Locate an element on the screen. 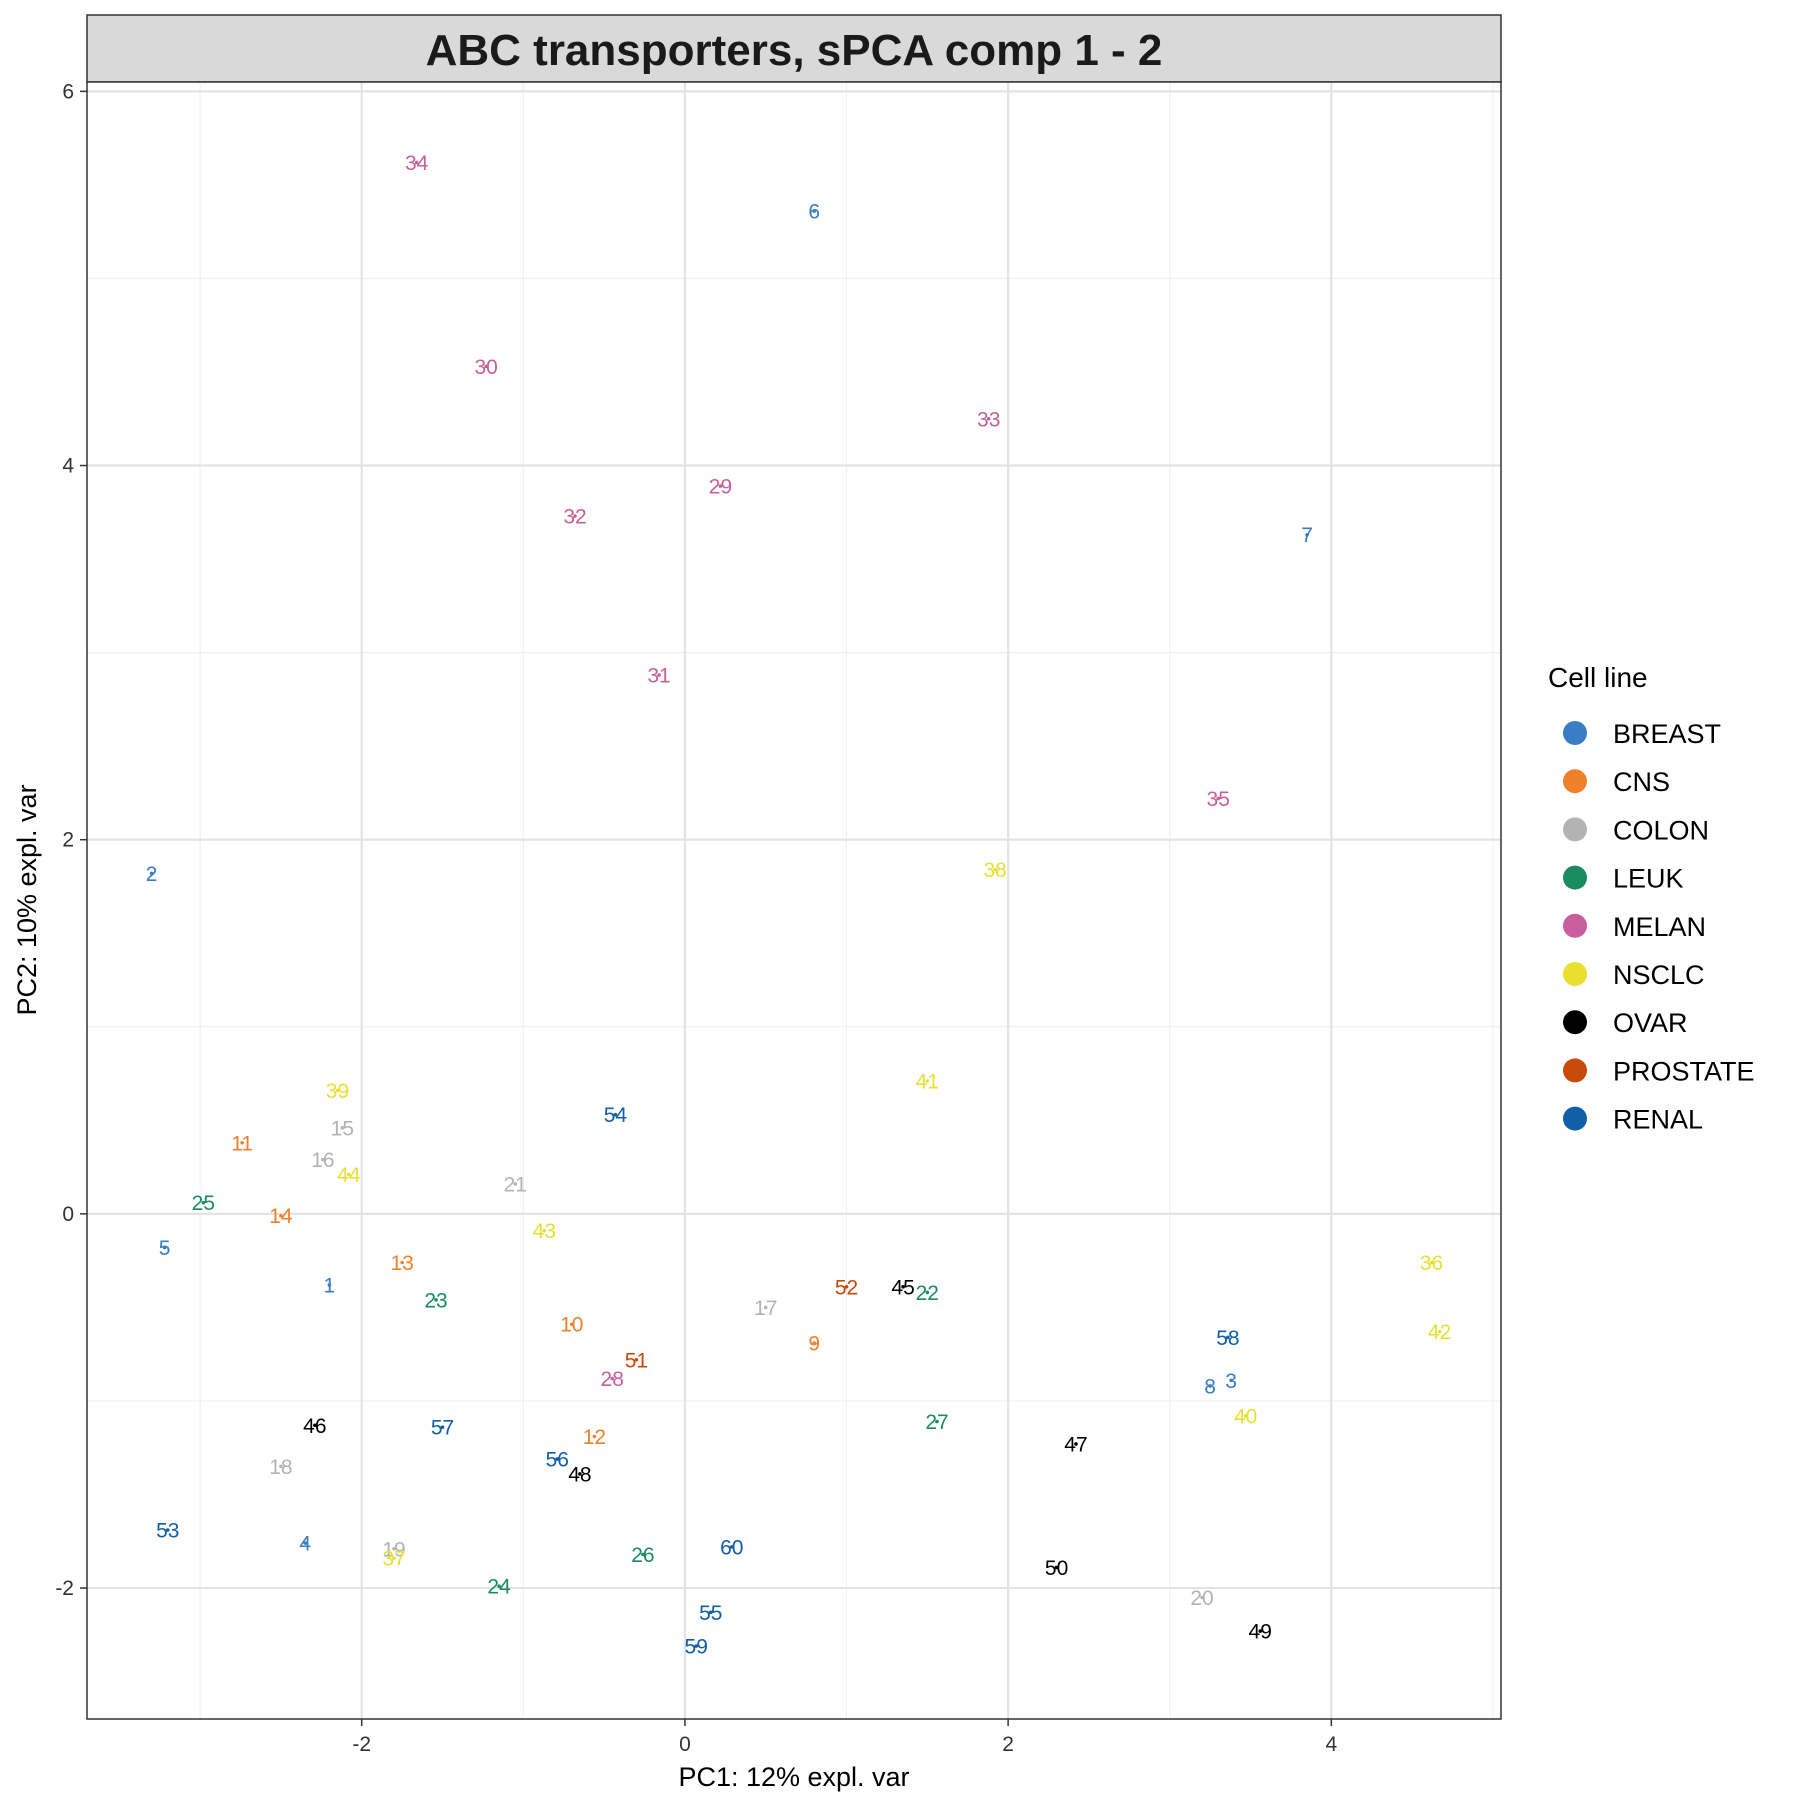  data-point: 34 is located at coordinates (417, 163).